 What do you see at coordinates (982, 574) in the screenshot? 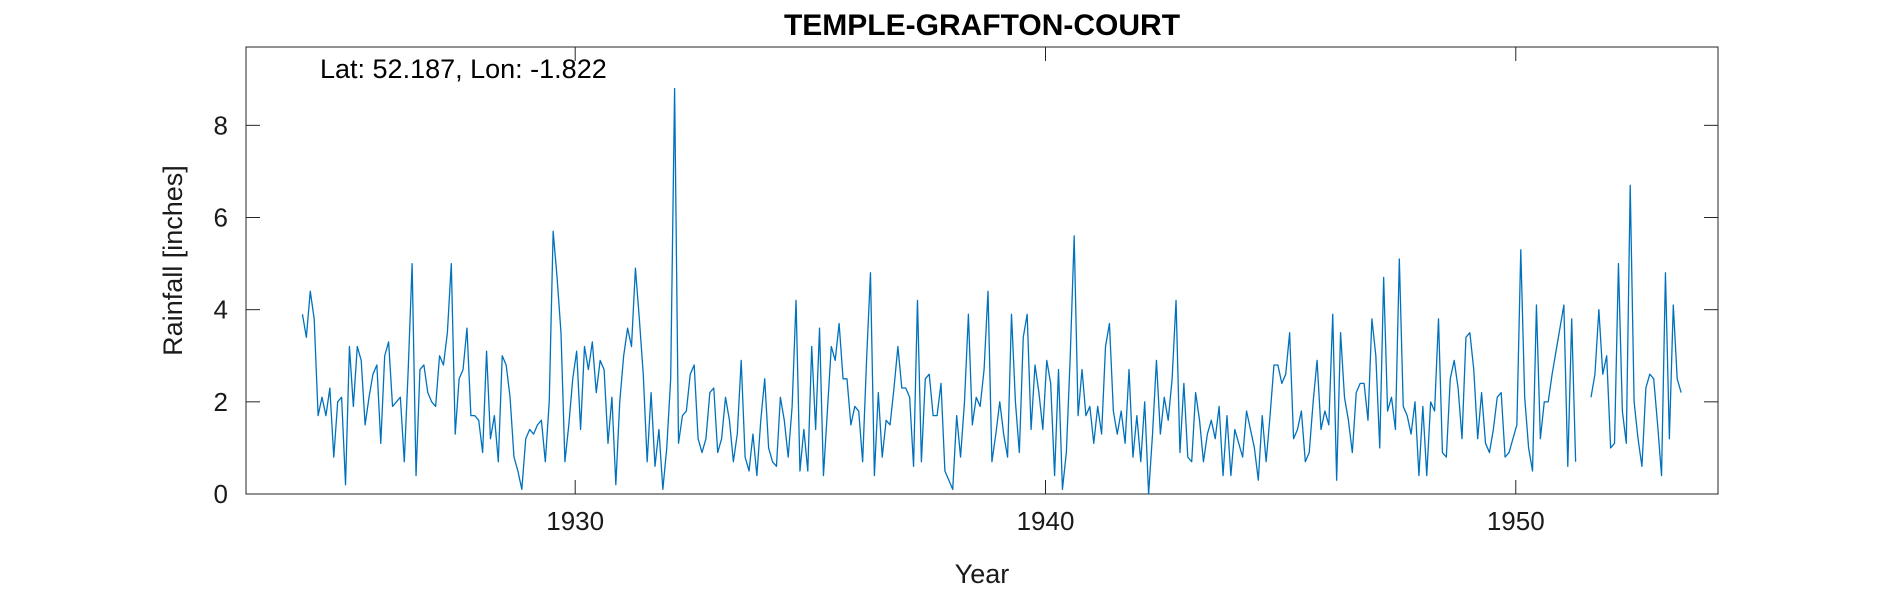
I see `x-axis-label: Year` at bounding box center [982, 574].